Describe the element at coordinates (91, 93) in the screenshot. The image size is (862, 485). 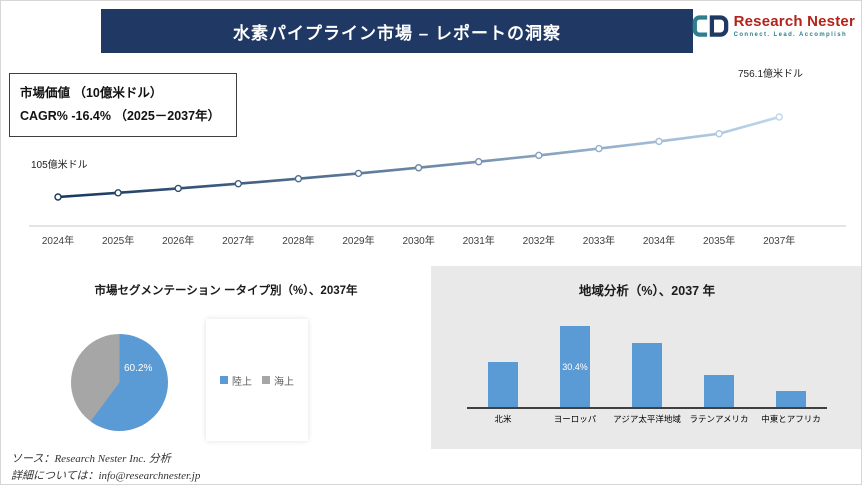
I see `market-value-label: 市場価値 （10億米ドル）` at that location.